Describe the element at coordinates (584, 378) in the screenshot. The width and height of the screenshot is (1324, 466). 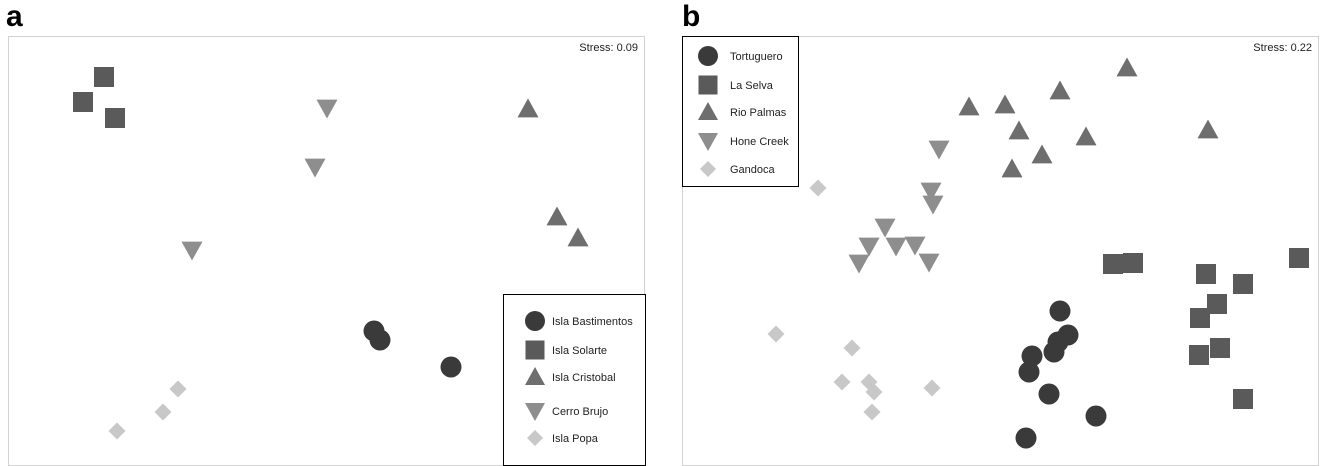
I see `legend-label: Isla Cristobal` at that location.